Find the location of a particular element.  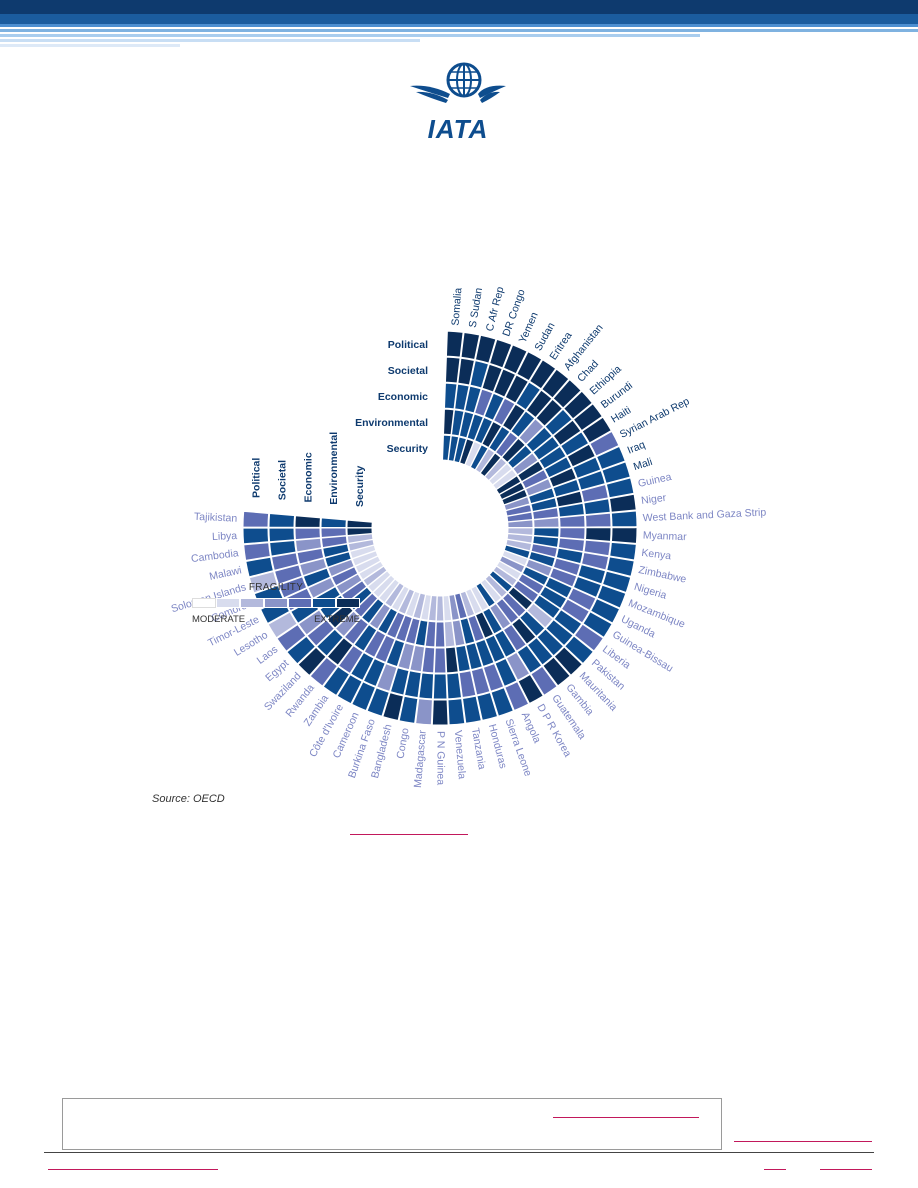

country-label: Syrian Arab Rep is located at coordinates (655, 418).